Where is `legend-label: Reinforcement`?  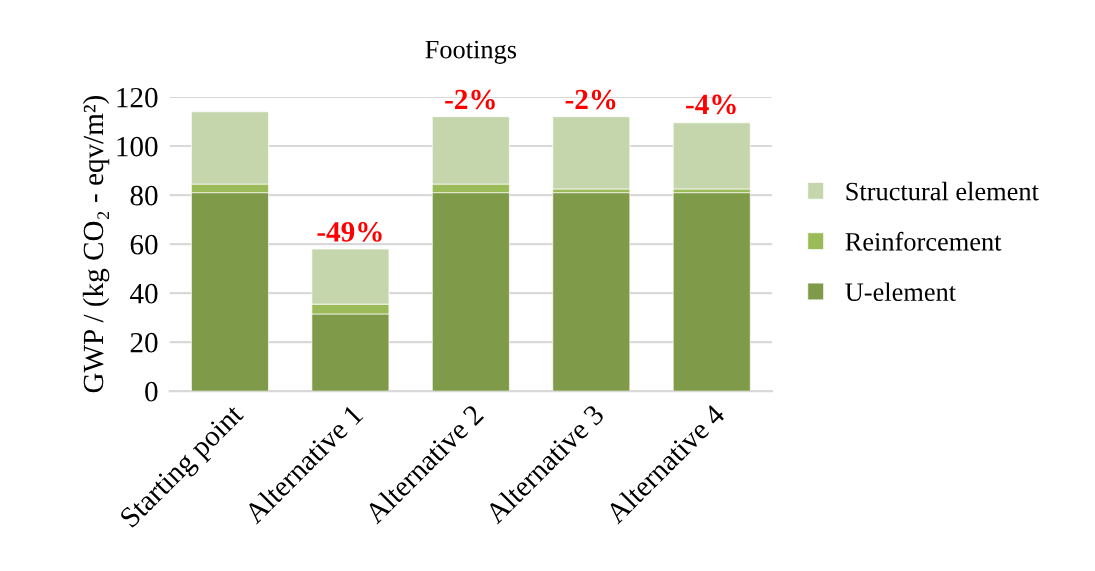 legend-label: Reinforcement is located at coordinates (923, 241).